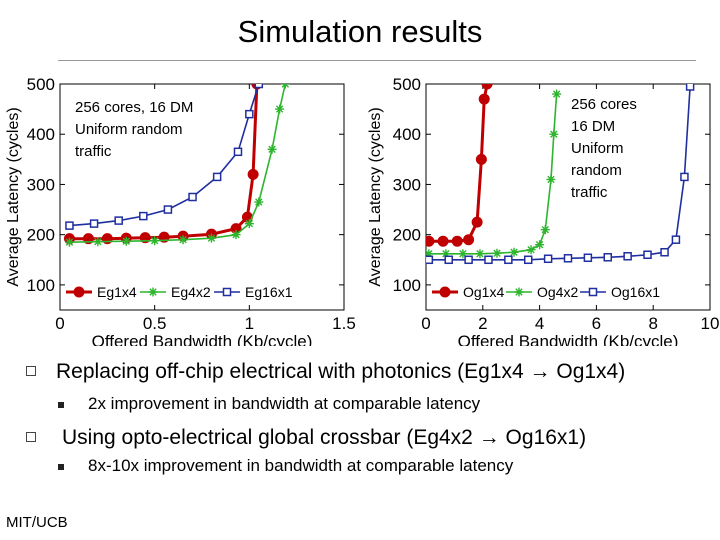  Describe the element at coordinates (539, 323) in the screenshot. I see `x-tick-label: 4` at that location.